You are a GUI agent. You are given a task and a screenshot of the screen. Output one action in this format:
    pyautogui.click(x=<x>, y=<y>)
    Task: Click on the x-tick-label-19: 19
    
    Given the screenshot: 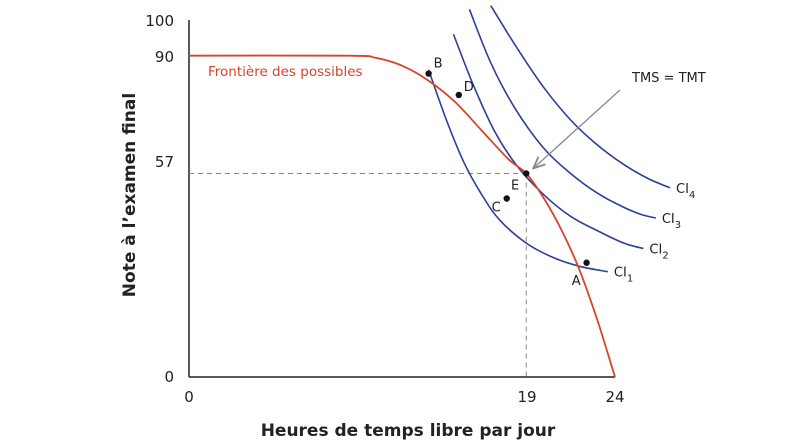 What is the action you would take?
    pyautogui.click(x=526, y=397)
    